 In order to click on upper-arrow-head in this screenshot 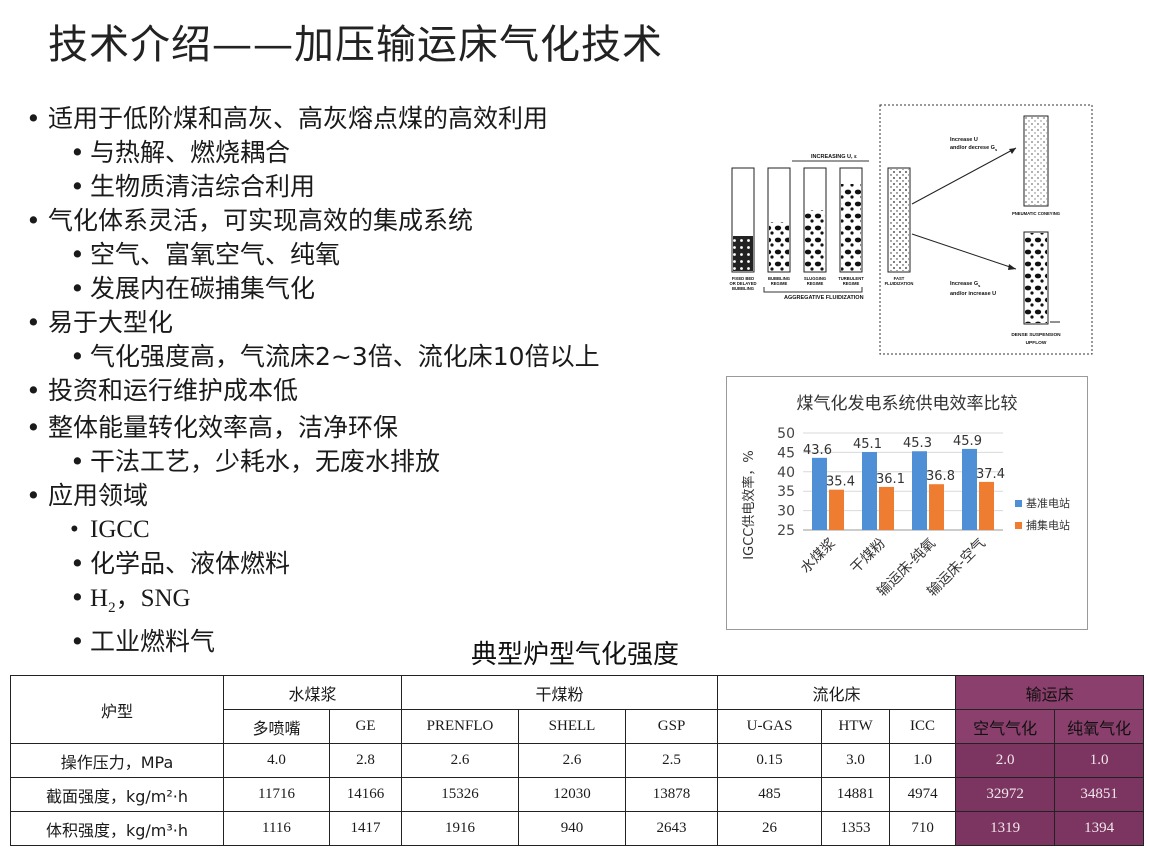, I will do `click(1012, 151)`.